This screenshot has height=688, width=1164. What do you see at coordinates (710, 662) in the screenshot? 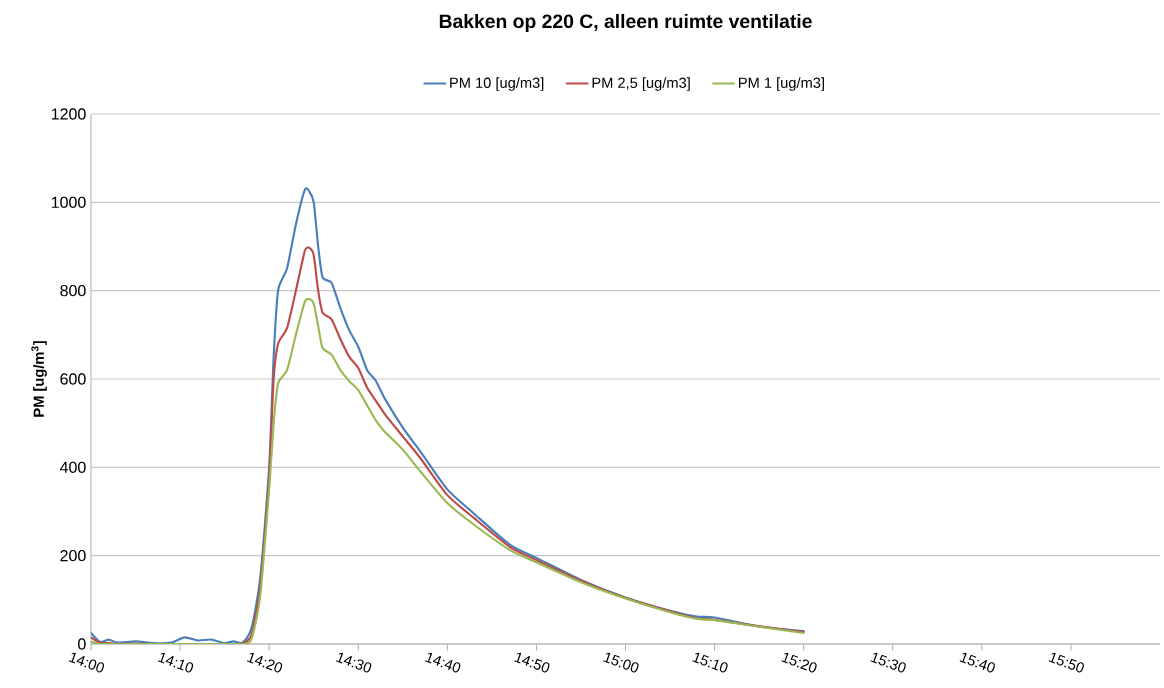
I see `x-tick-label: 15:10` at bounding box center [710, 662].